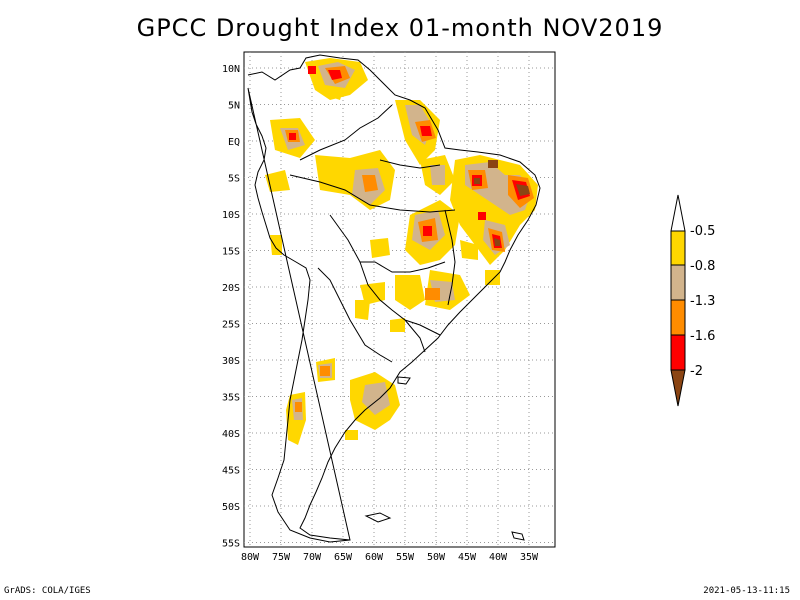  I want to click on latitude-label: 35S, so click(231, 398).